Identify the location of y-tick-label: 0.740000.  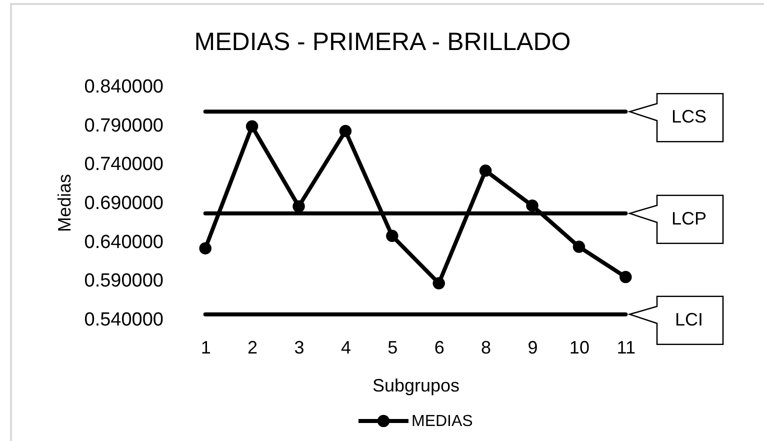
(124, 165).